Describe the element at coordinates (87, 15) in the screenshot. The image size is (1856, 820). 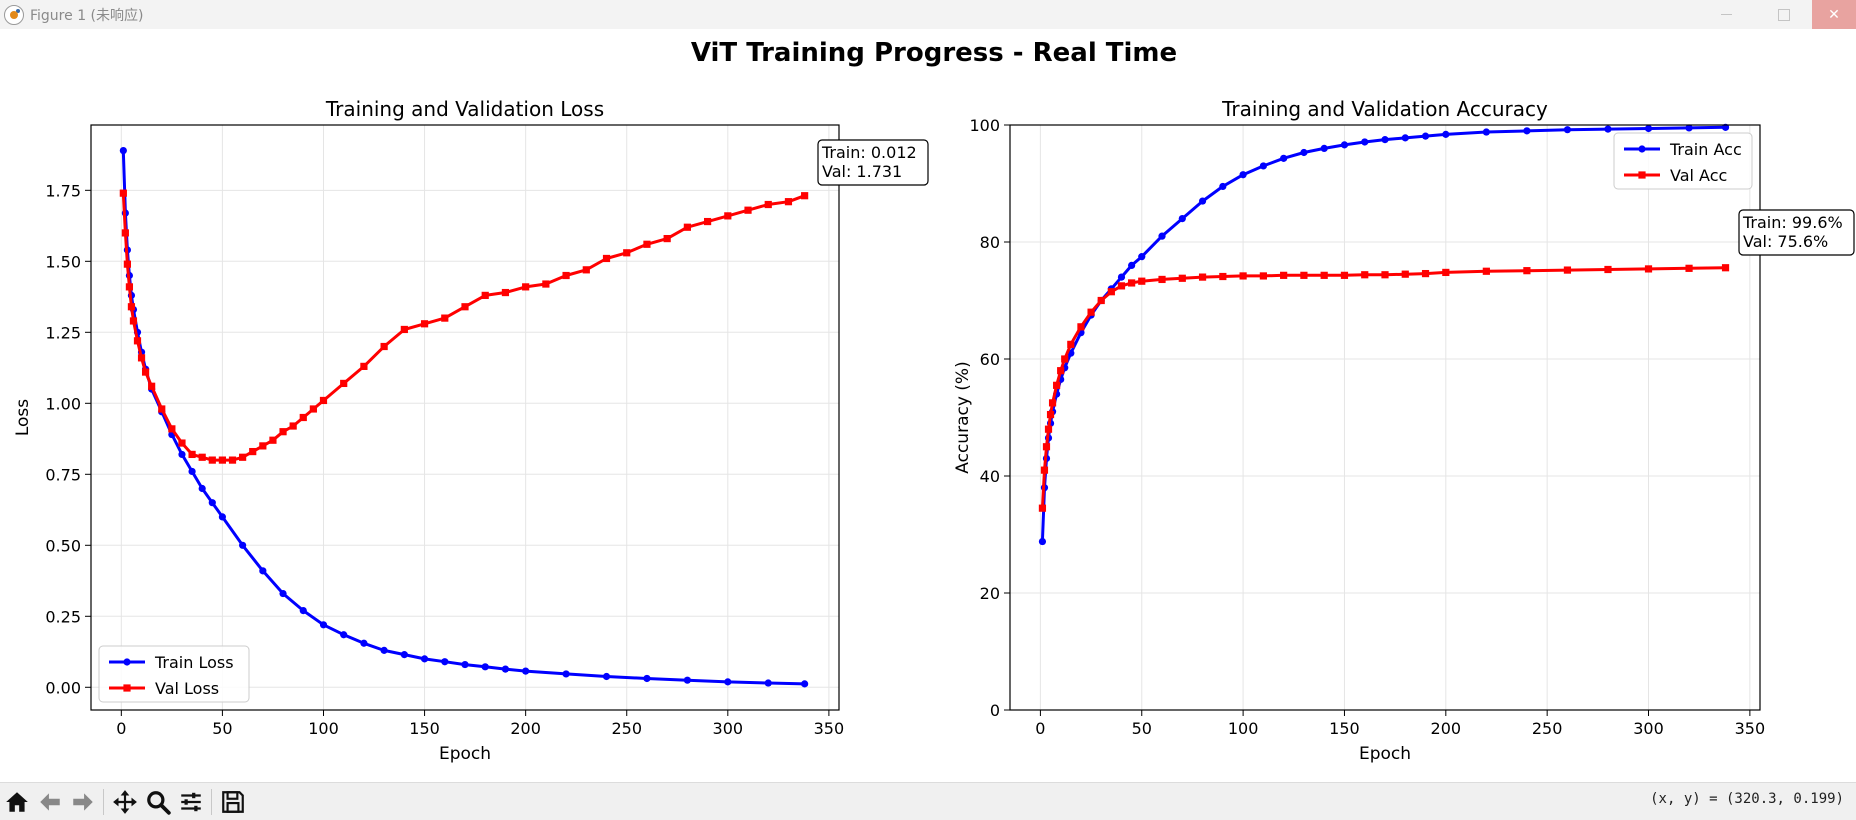
I see `window-title: Figure 1 (未响应)` at that location.